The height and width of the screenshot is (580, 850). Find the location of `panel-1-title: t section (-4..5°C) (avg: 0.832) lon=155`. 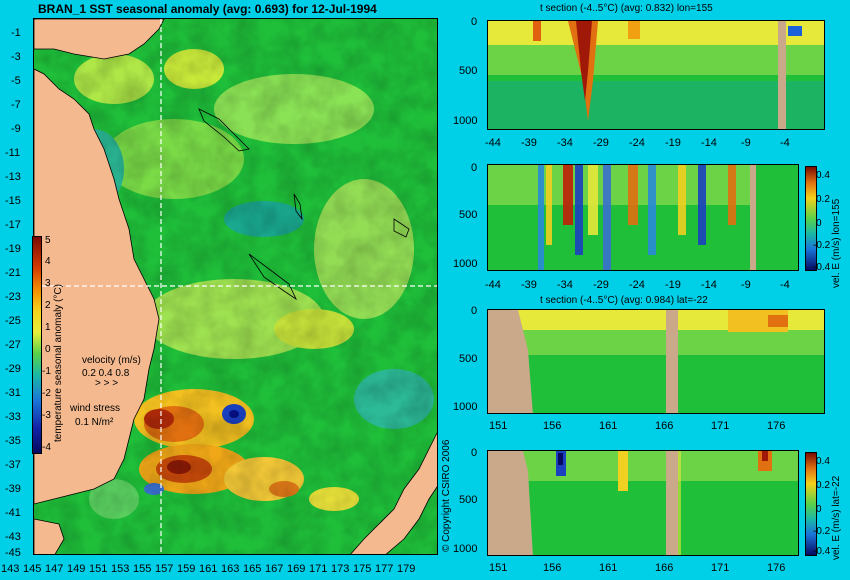

panel-1-title: t section (-4..5°C) (avg: 0.832) lon=155 is located at coordinates (626, 8).